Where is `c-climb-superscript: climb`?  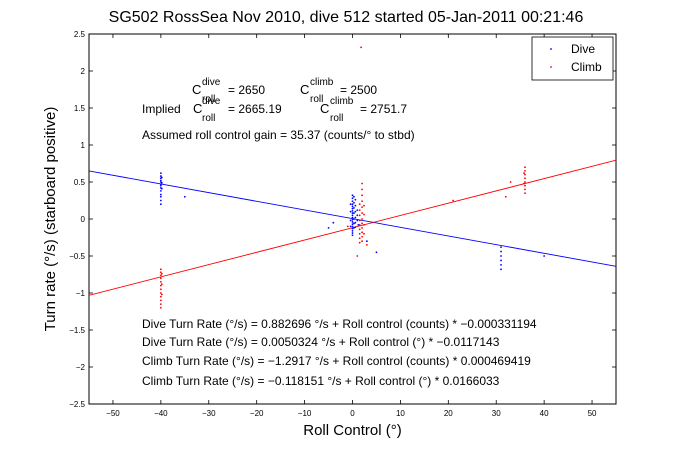
c-climb-superscript: climb is located at coordinates (322, 82).